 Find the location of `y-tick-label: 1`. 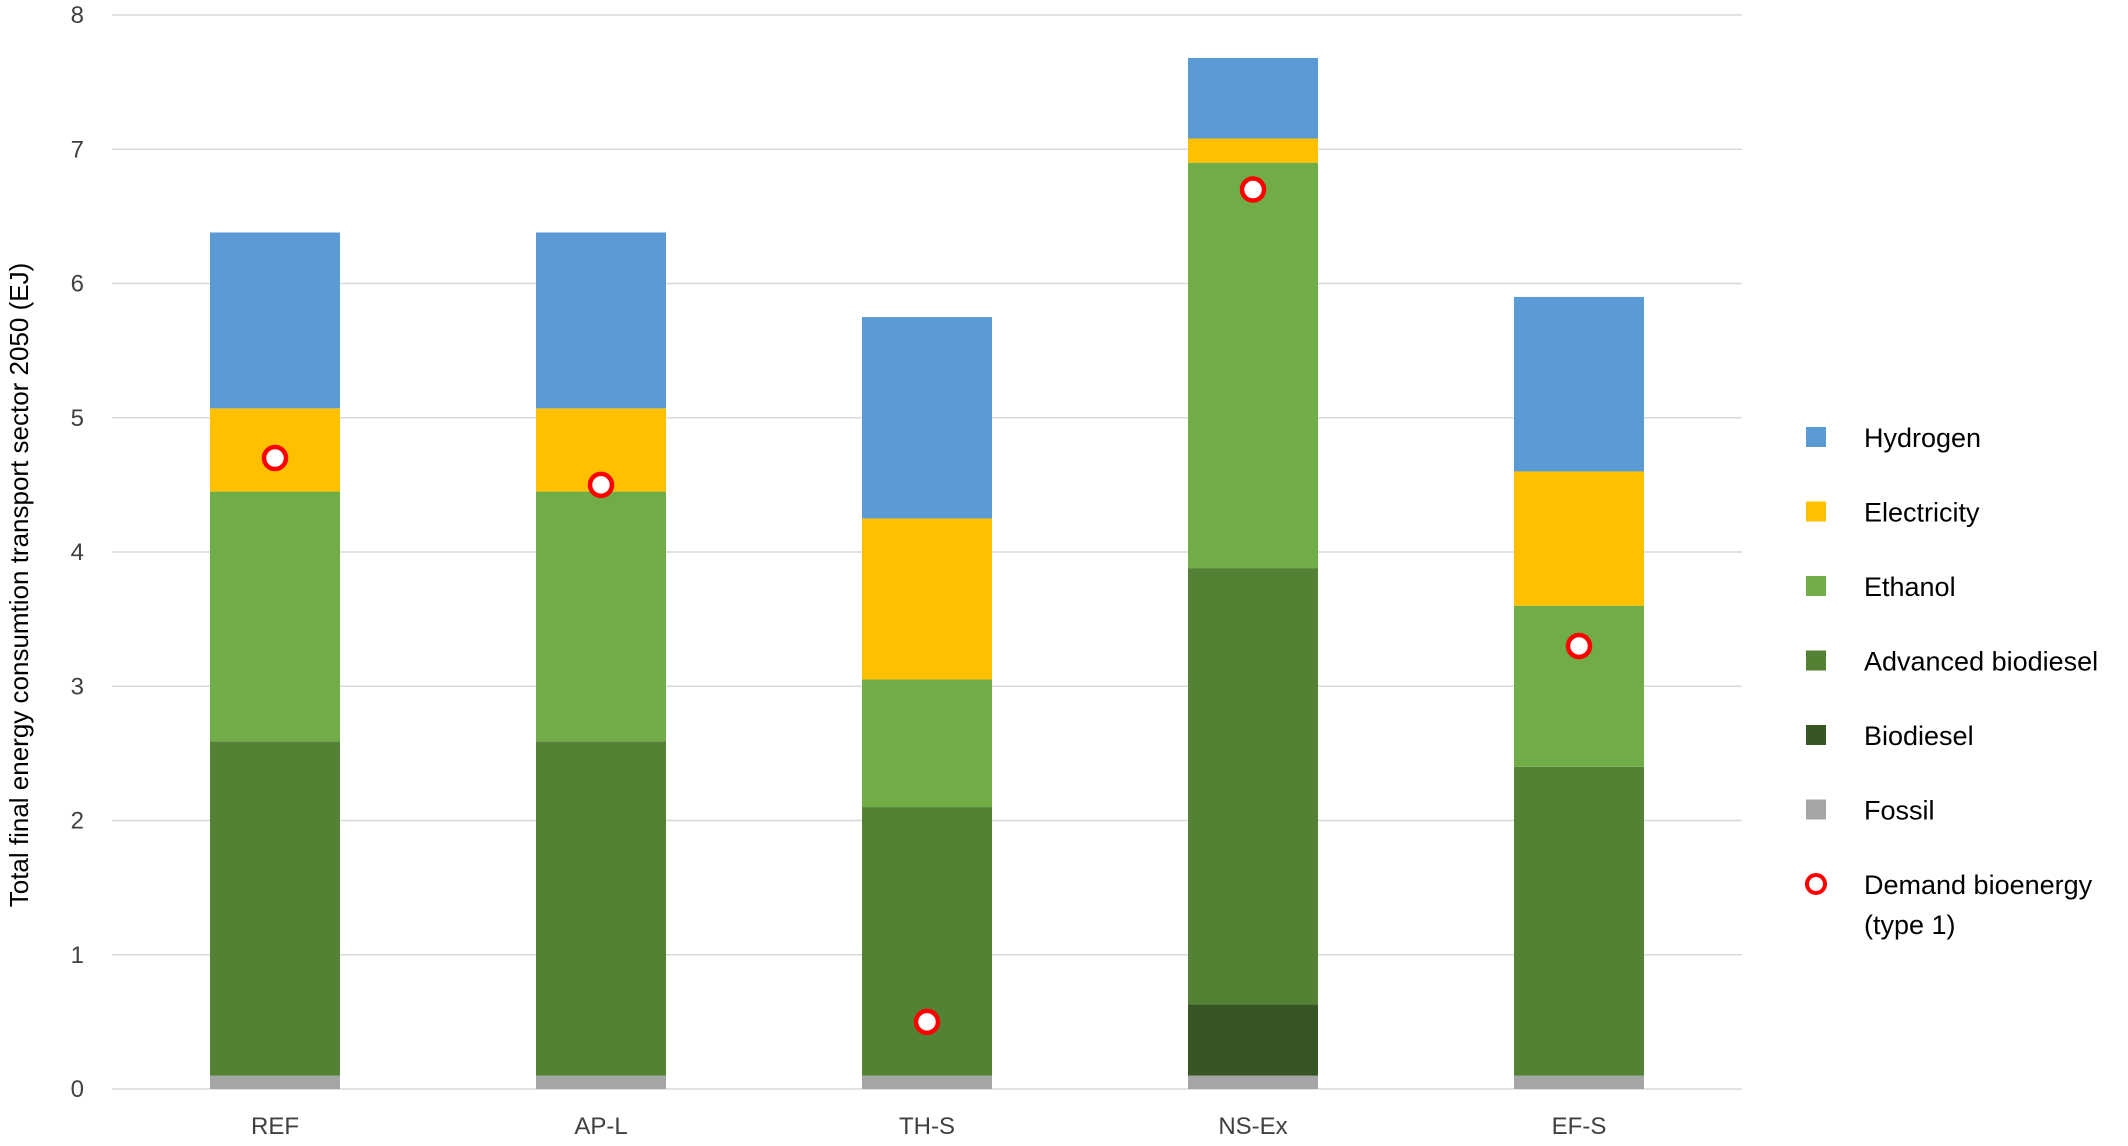

y-tick-label: 1 is located at coordinates (77, 955).